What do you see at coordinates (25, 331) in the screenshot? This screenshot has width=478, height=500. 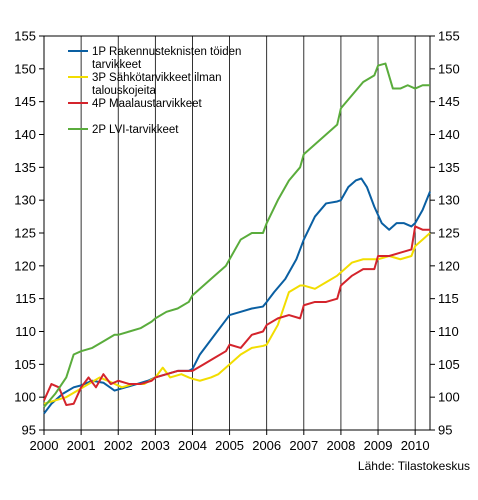 I see `y-tick-label-left: 110` at bounding box center [25, 331].